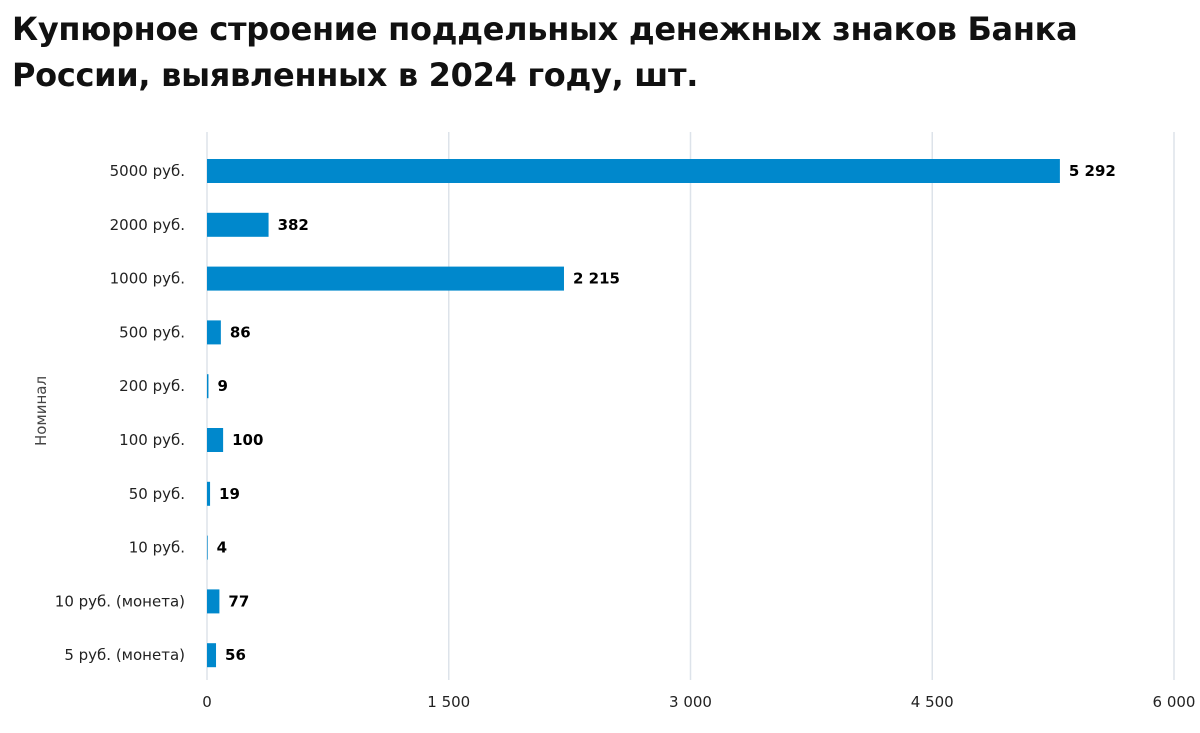 The image size is (1200, 733). I want to click on category-label: 5 руб. (монета), so click(124, 655).